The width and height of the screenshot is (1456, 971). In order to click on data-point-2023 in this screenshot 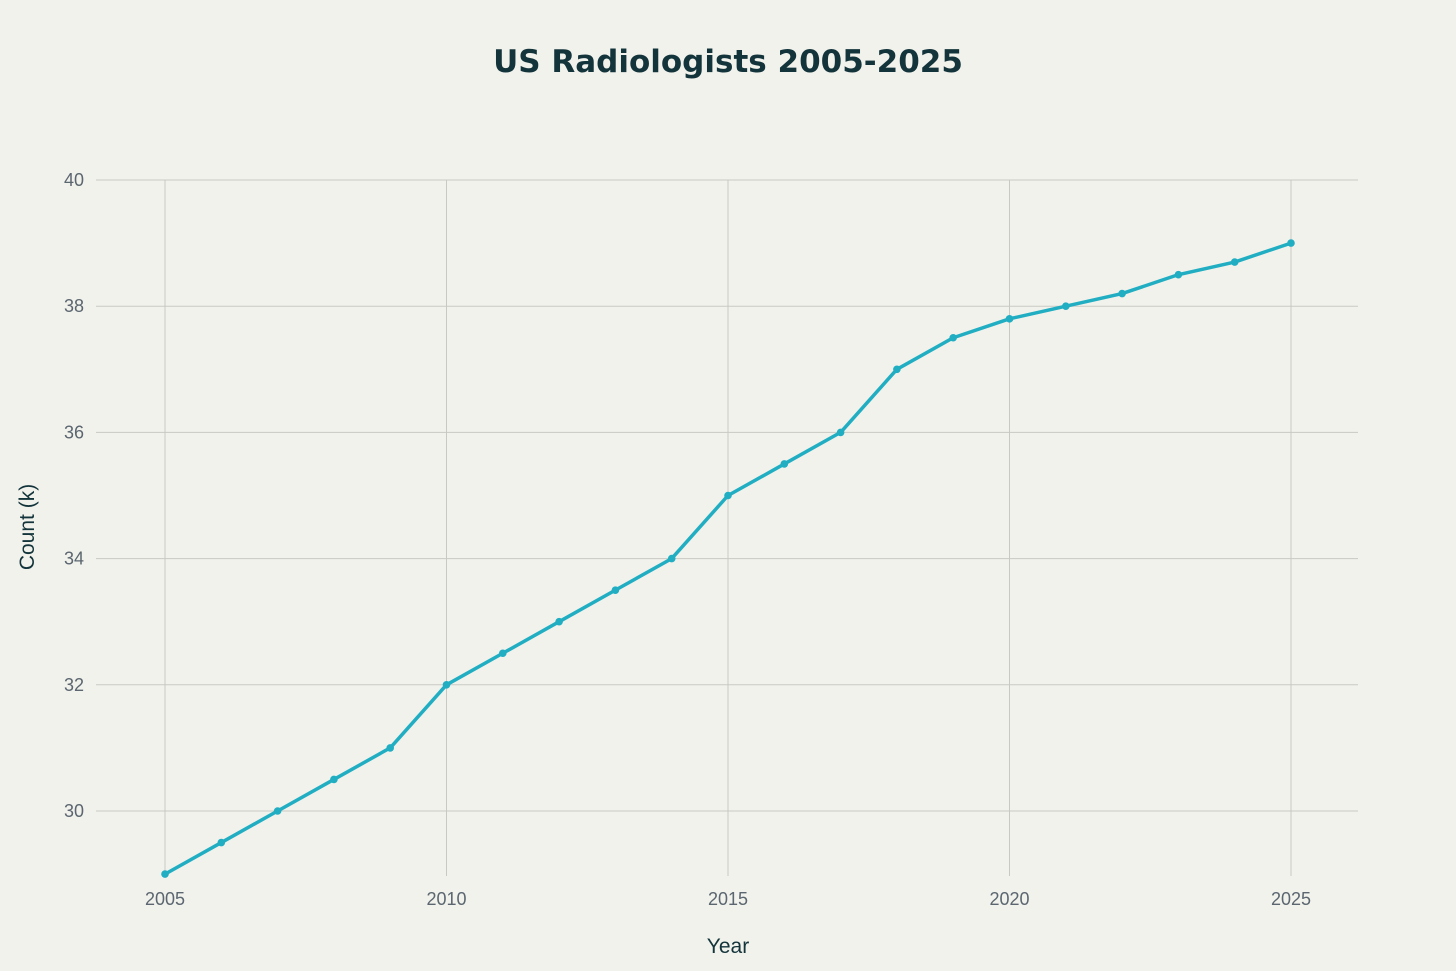, I will do `click(1178, 274)`.